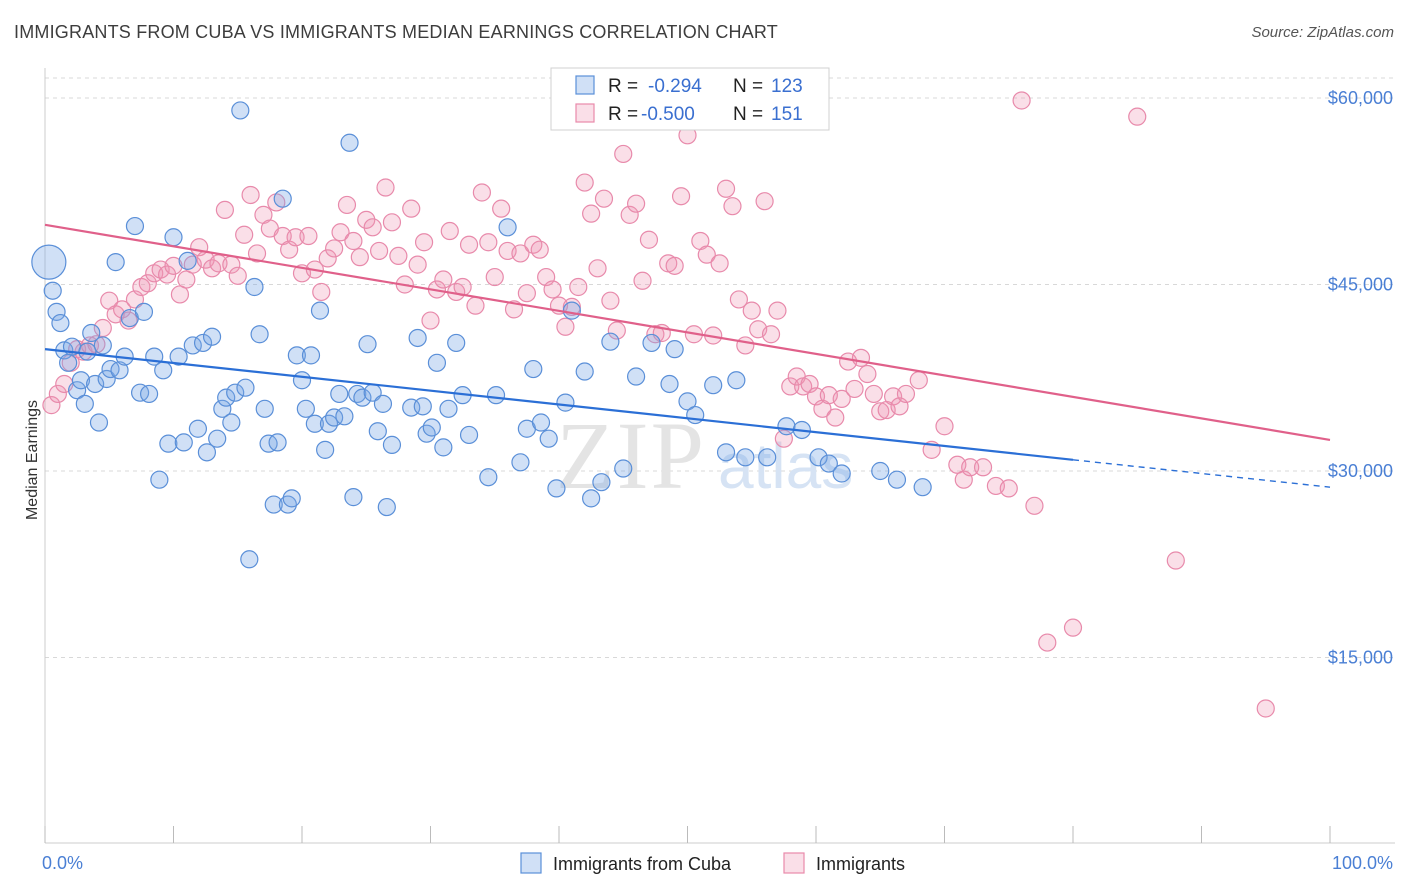 The image size is (1406, 892). Describe the element at coordinates (712, 863) in the screenshot. I see `bottom-legend: Immigrants from Cuba Immigrants` at that location.